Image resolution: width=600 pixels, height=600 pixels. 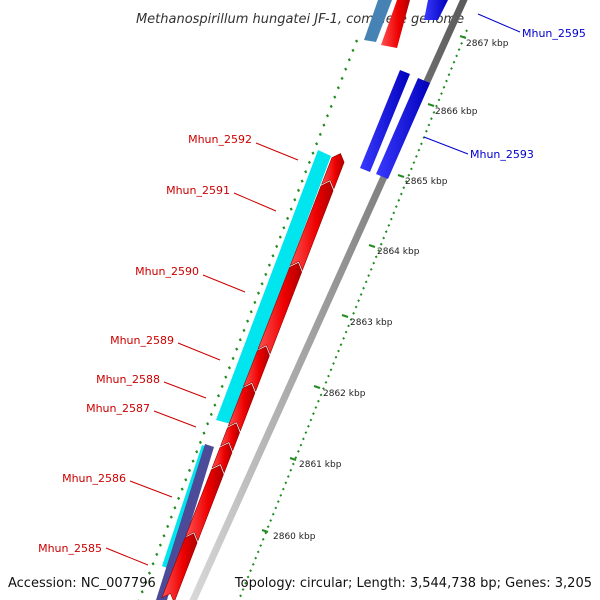 What do you see at coordinates (371, 323) in the screenshot?
I see `ruler-label: 2863 kbp` at bounding box center [371, 323].